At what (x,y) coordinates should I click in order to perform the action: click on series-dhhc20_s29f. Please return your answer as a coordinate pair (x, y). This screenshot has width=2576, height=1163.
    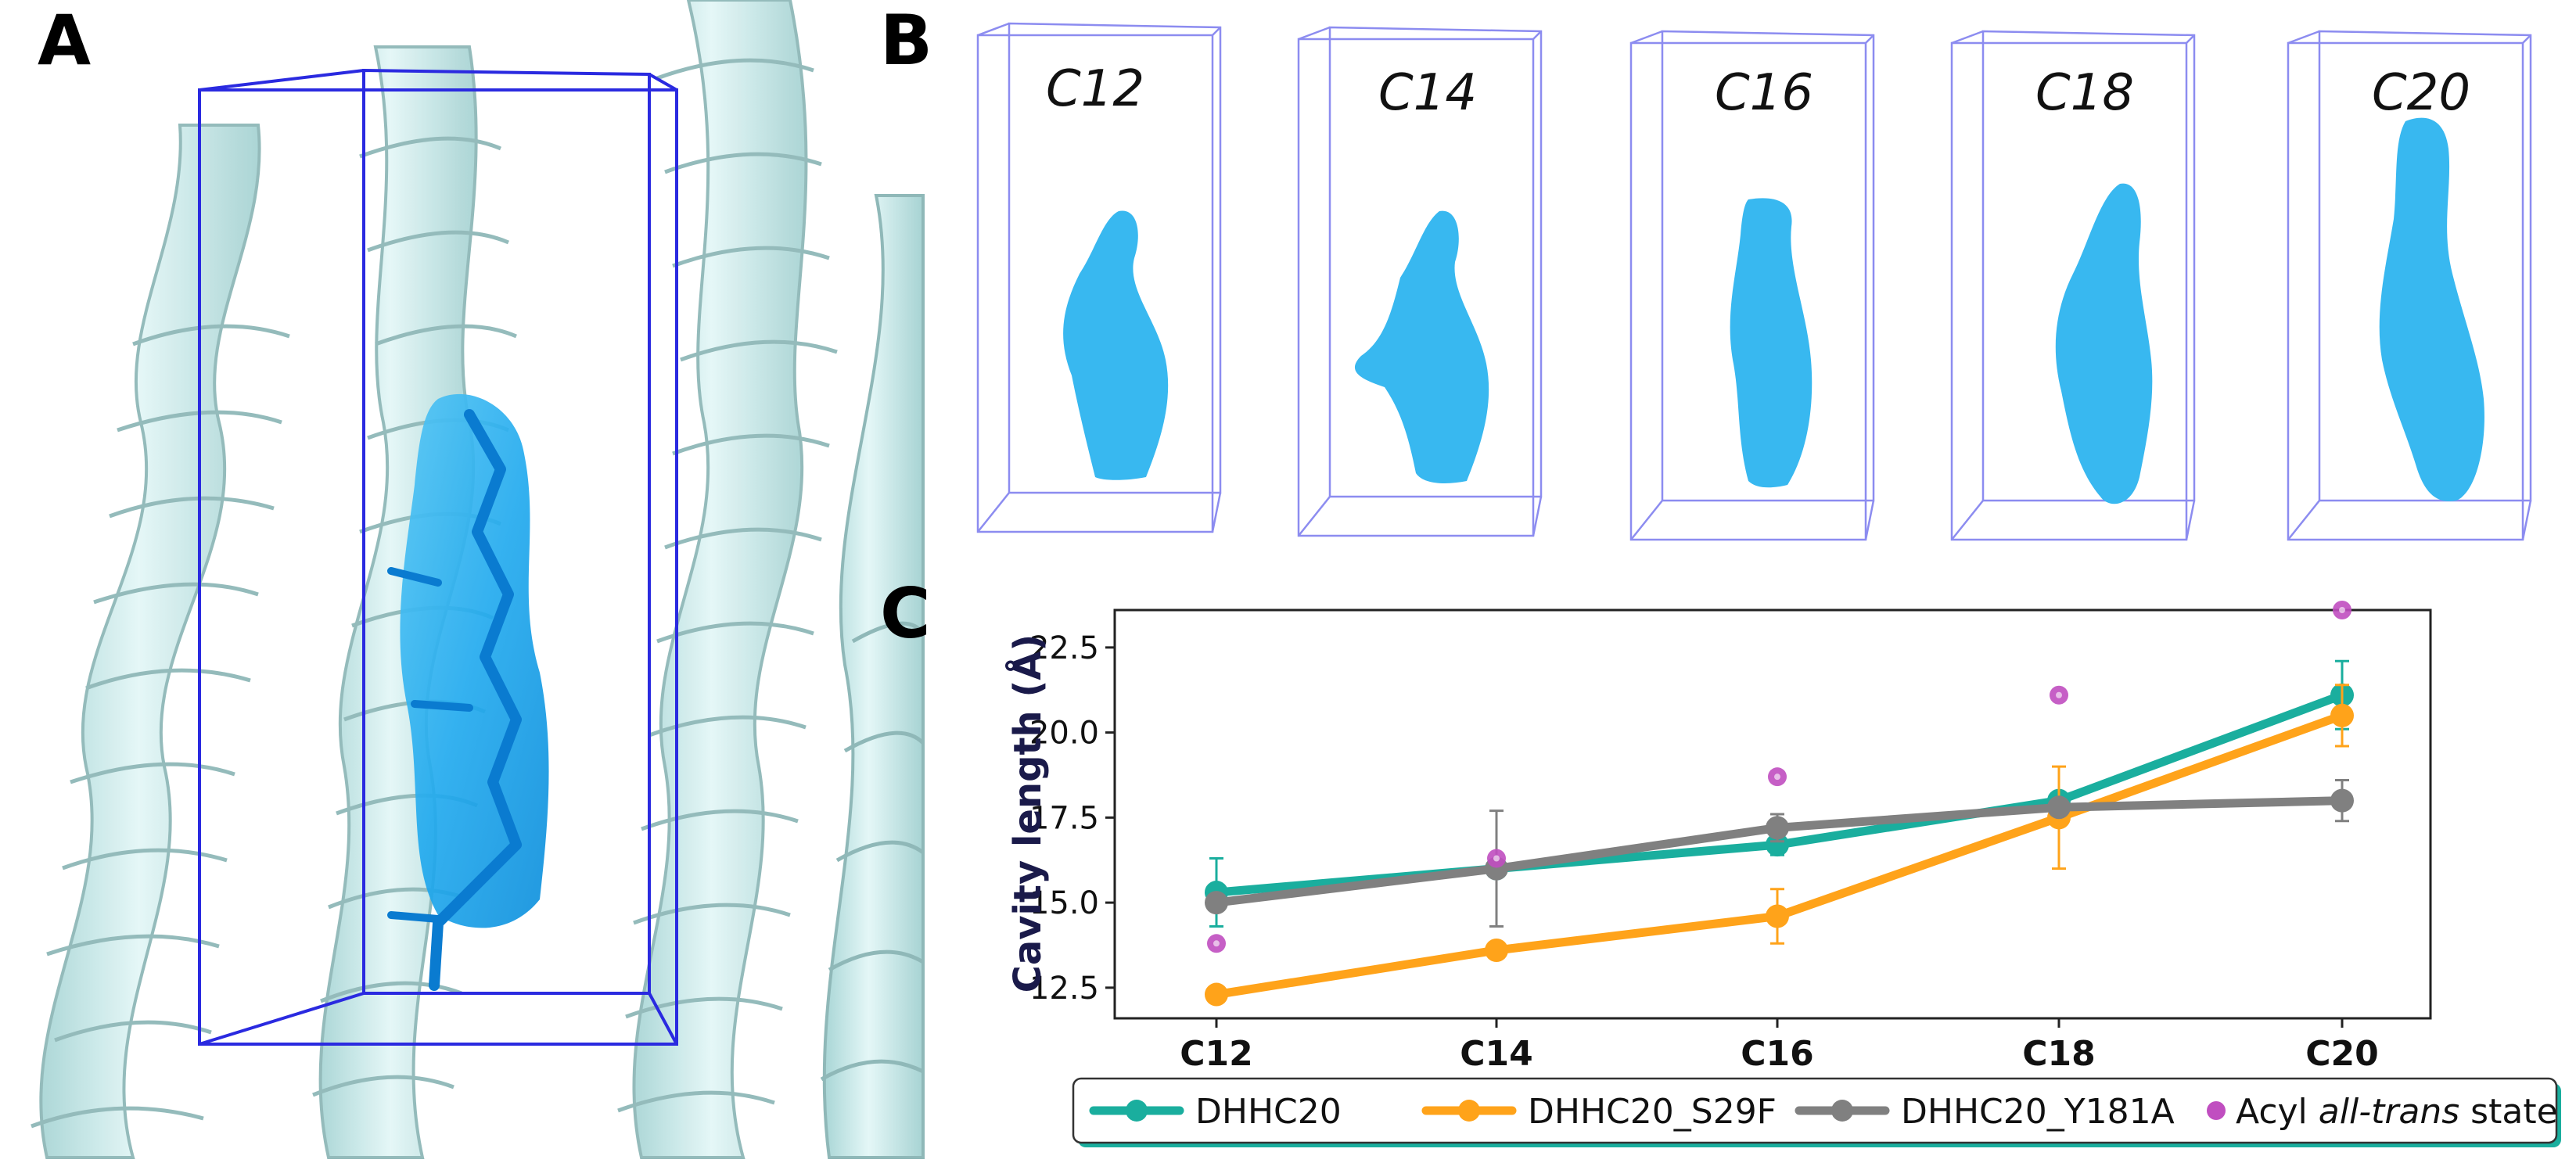
    Looking at the image, I should click on (1779, 845).